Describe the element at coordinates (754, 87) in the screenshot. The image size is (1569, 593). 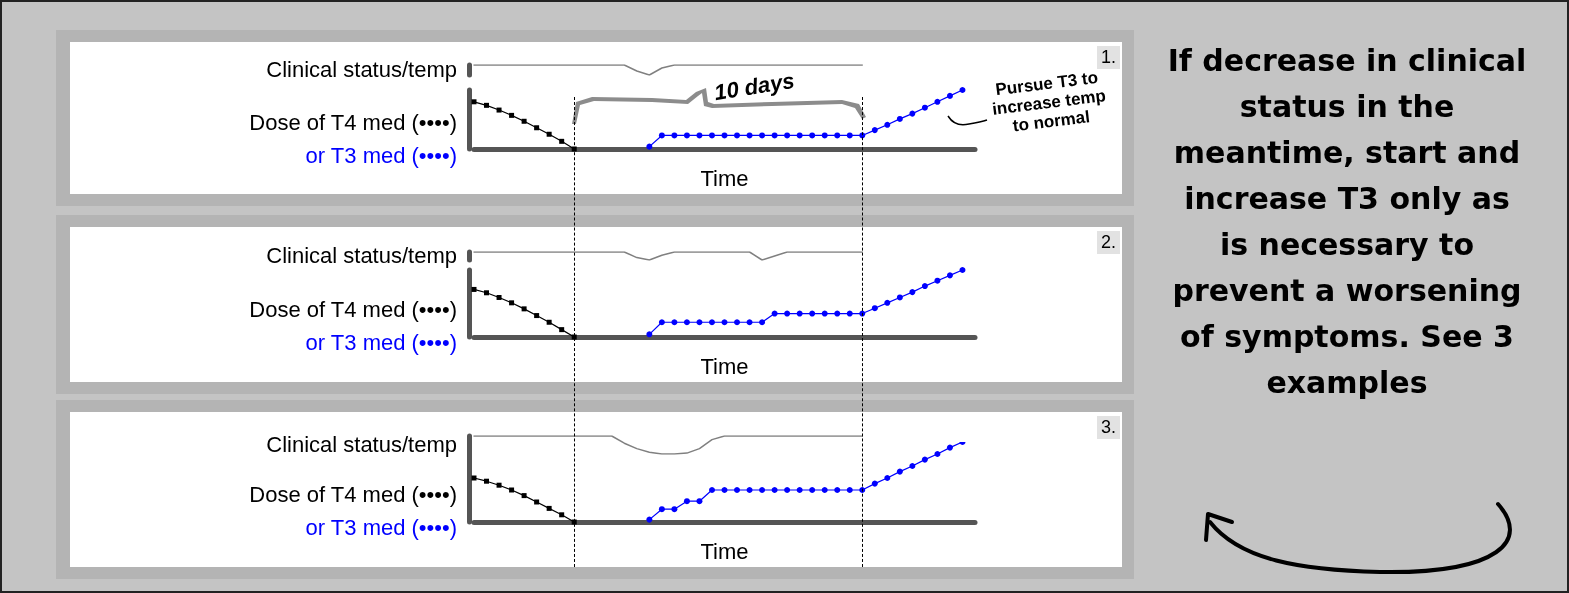
I see `annotation: 10 days` at that location.